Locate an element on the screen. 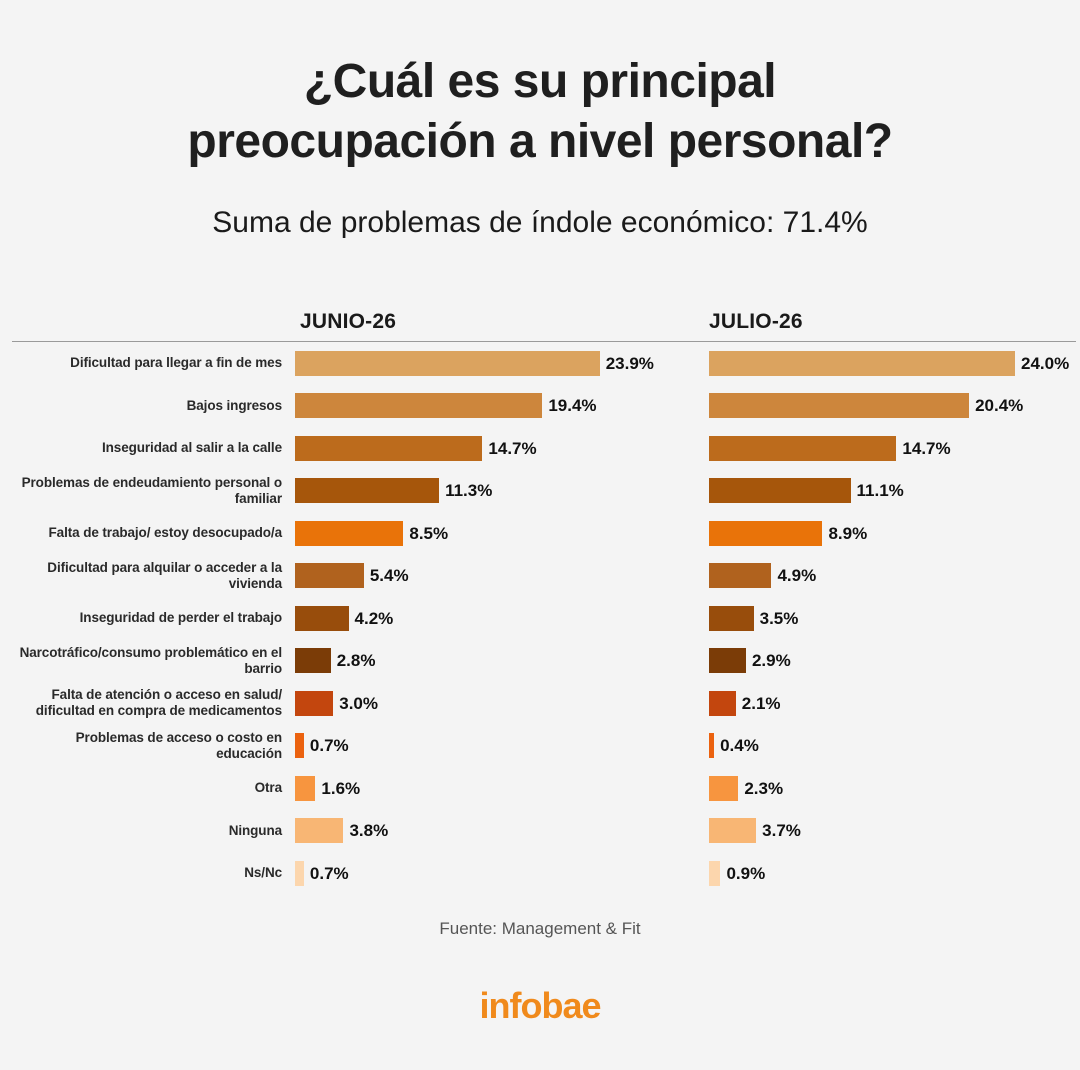  title-line-2: preocupación a nivel personal? is located at coordinates (540, 141).